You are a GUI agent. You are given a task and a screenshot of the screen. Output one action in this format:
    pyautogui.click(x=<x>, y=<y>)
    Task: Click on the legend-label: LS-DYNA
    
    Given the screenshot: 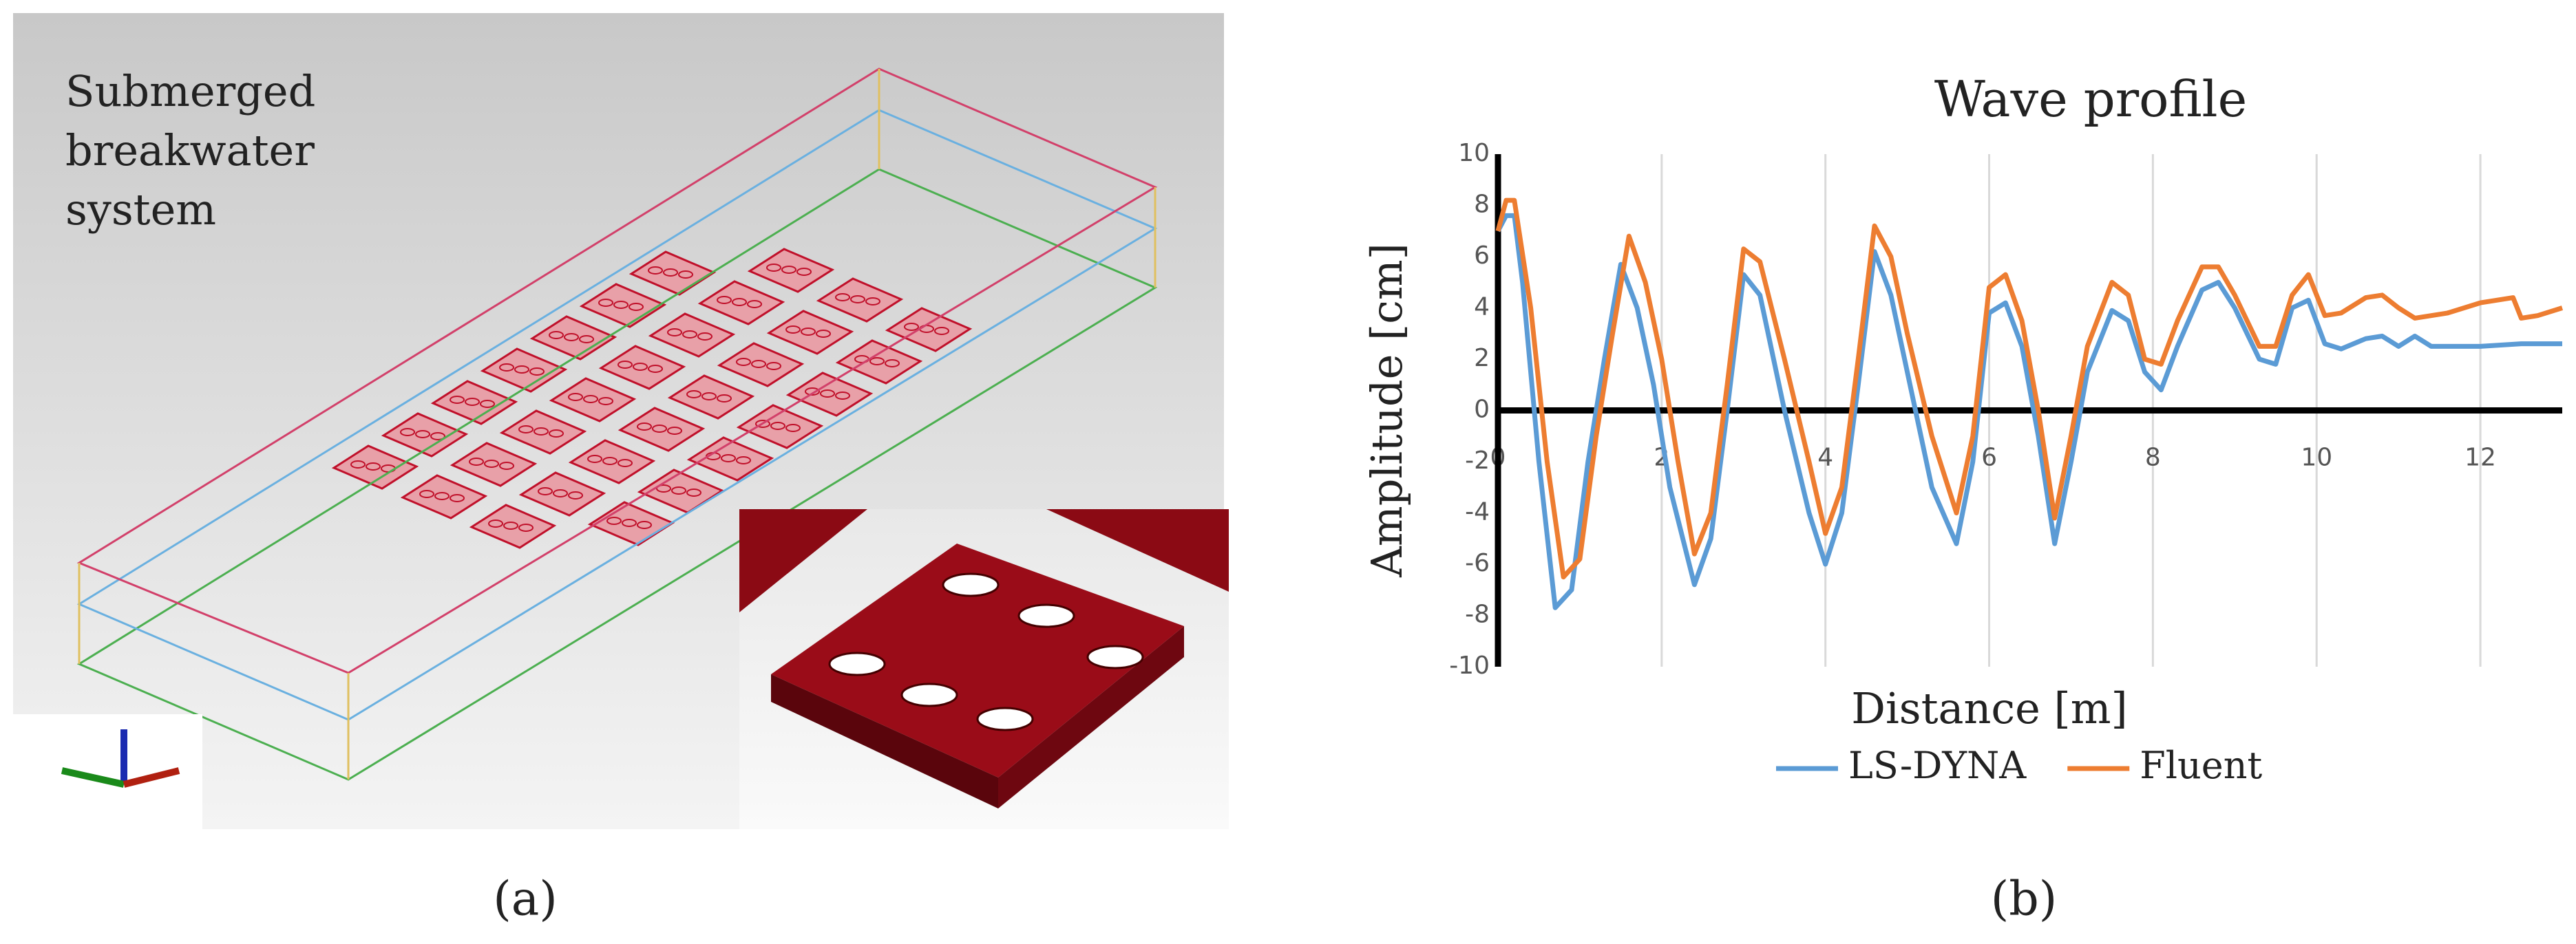 What is the action you would take?
    pyautogui.click(x=1938, y=765)
    